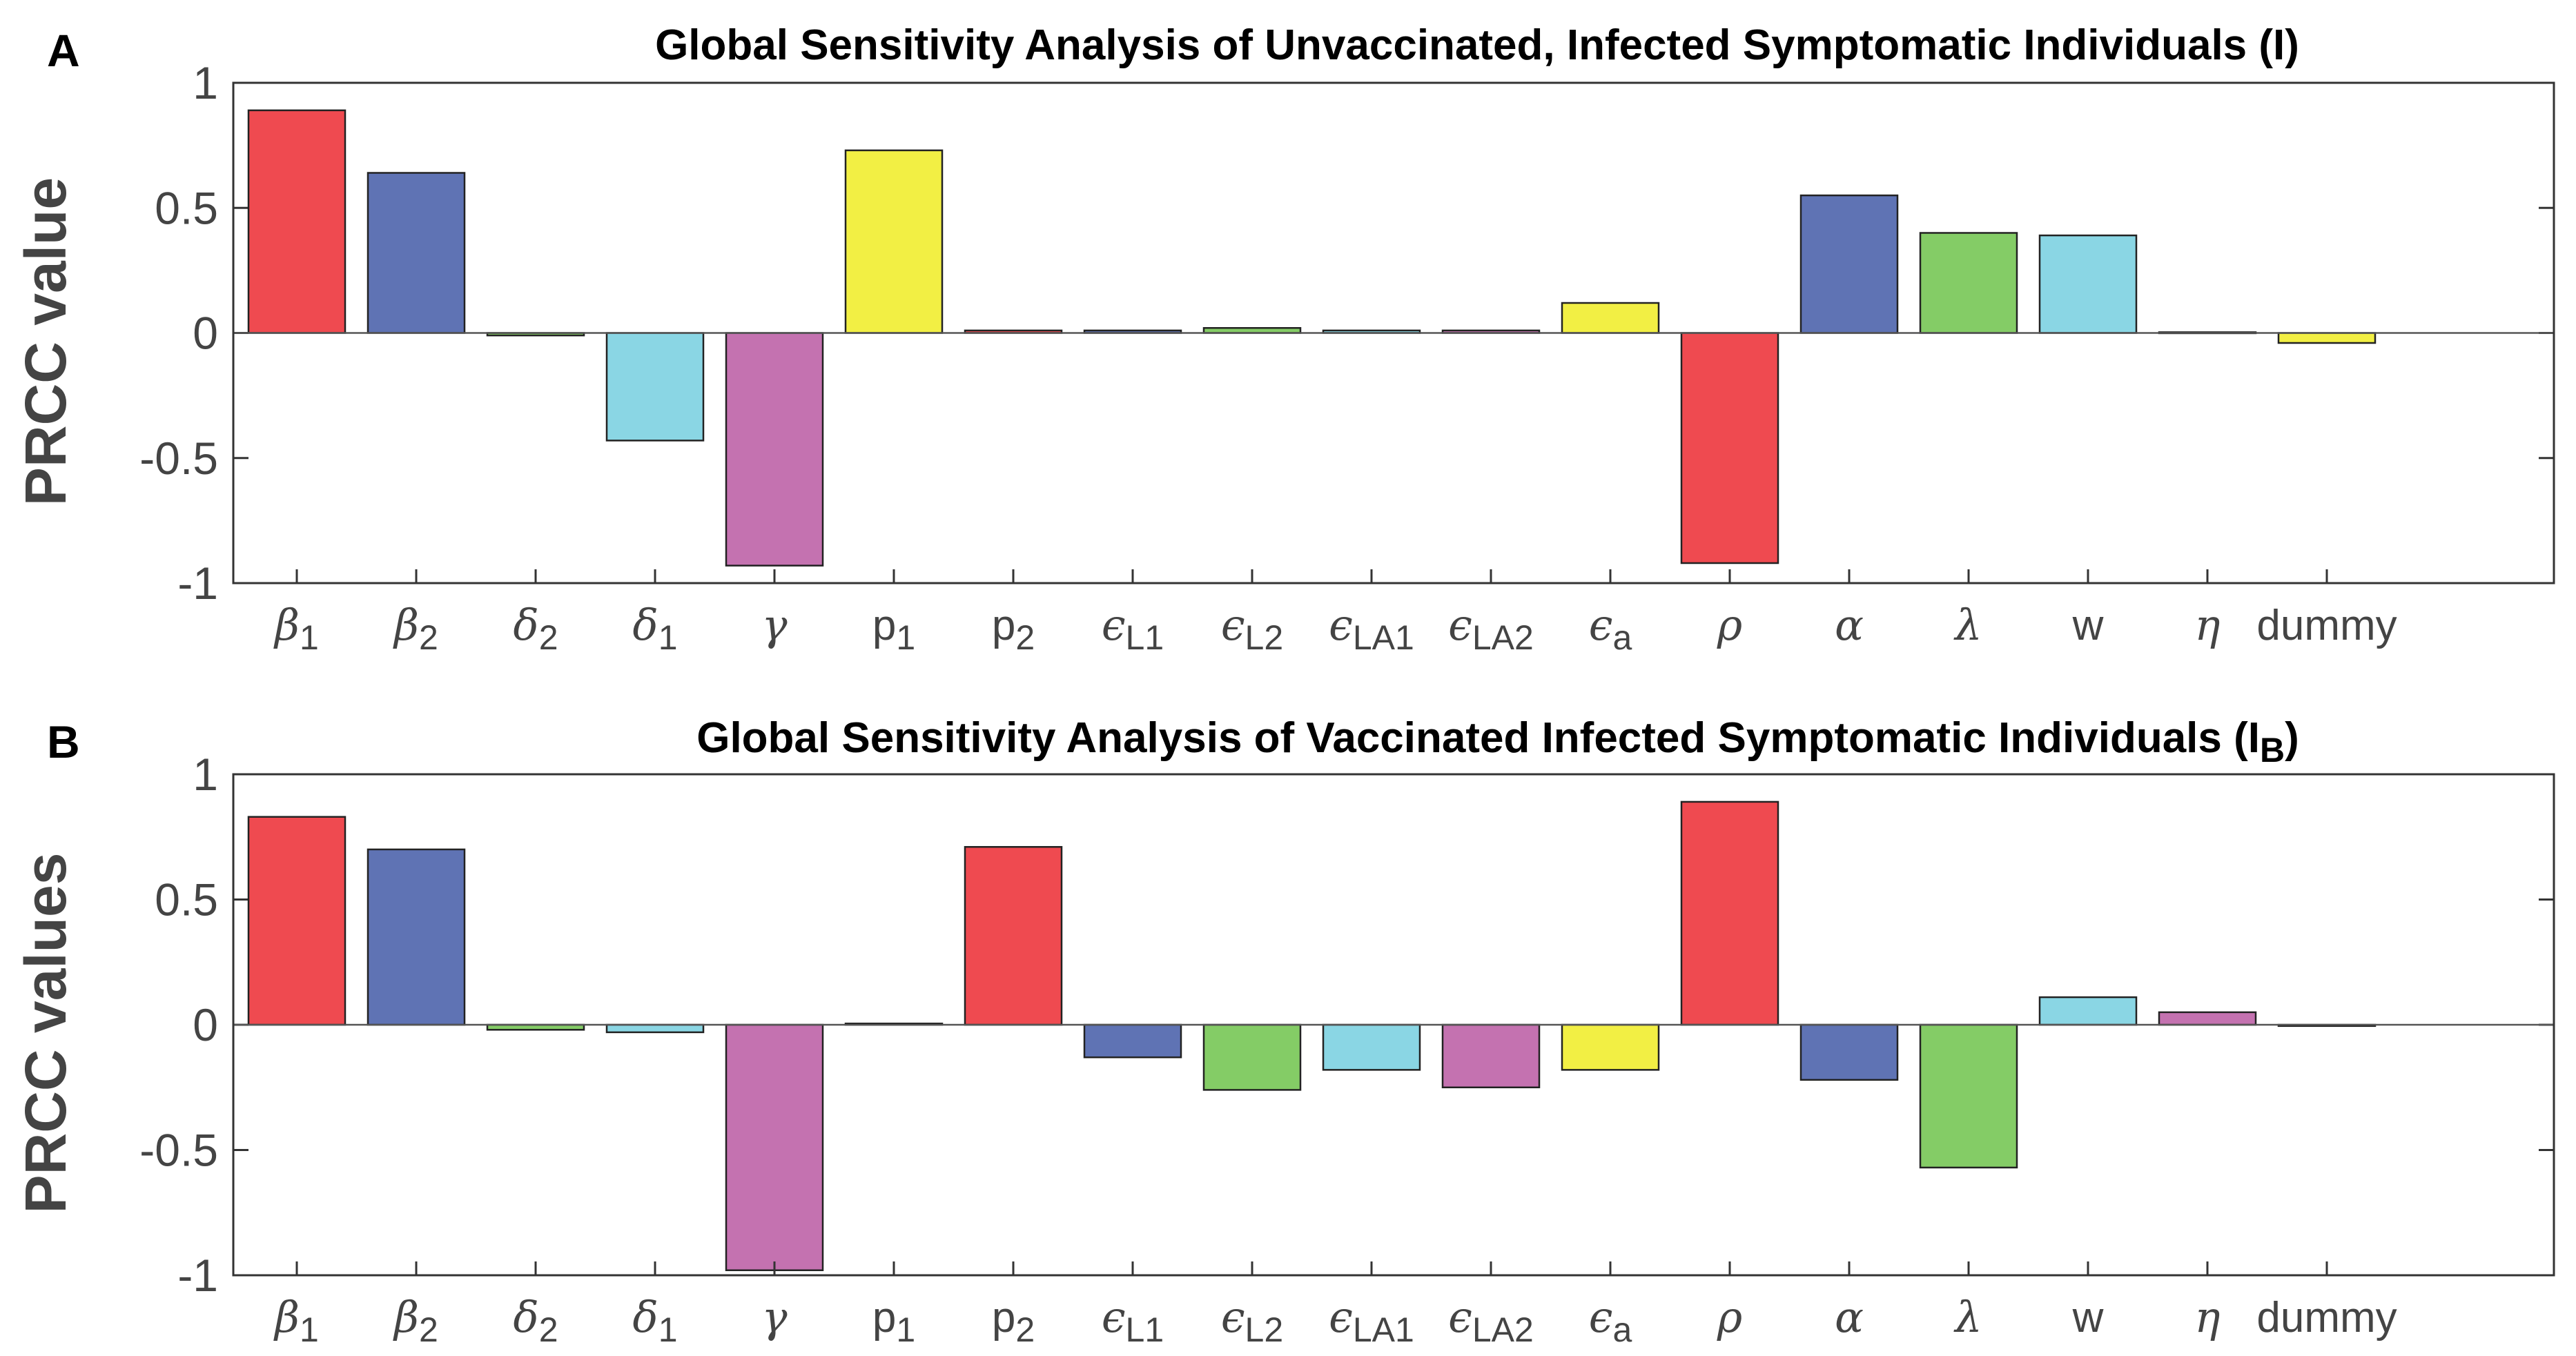 The height and width of the screenshot is (1356, 2576). I want to click on panel-a-xtick-base: γ, so click(774, 625).